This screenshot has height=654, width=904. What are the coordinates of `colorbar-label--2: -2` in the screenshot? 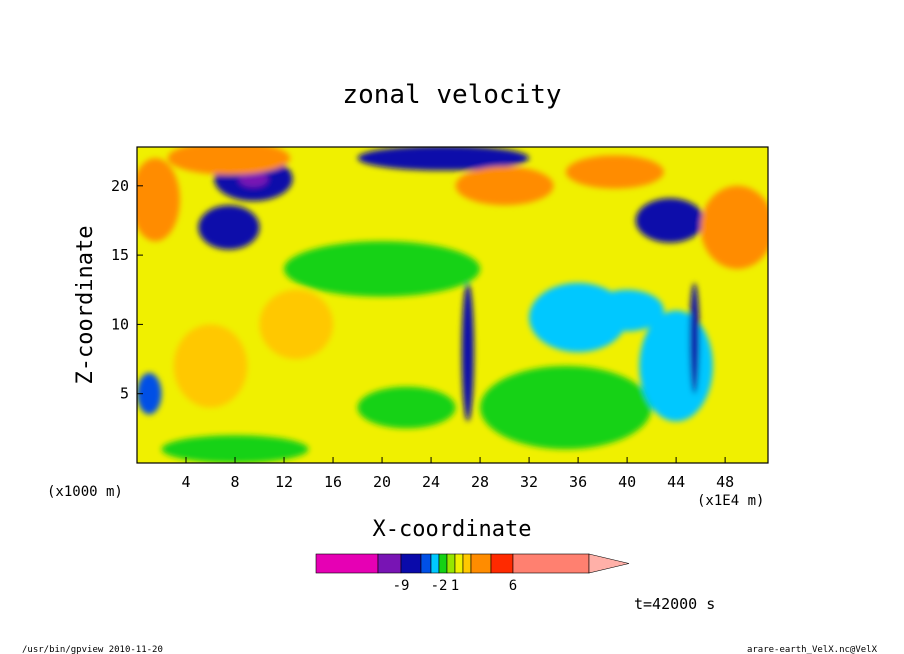 It's located at (439, 586).